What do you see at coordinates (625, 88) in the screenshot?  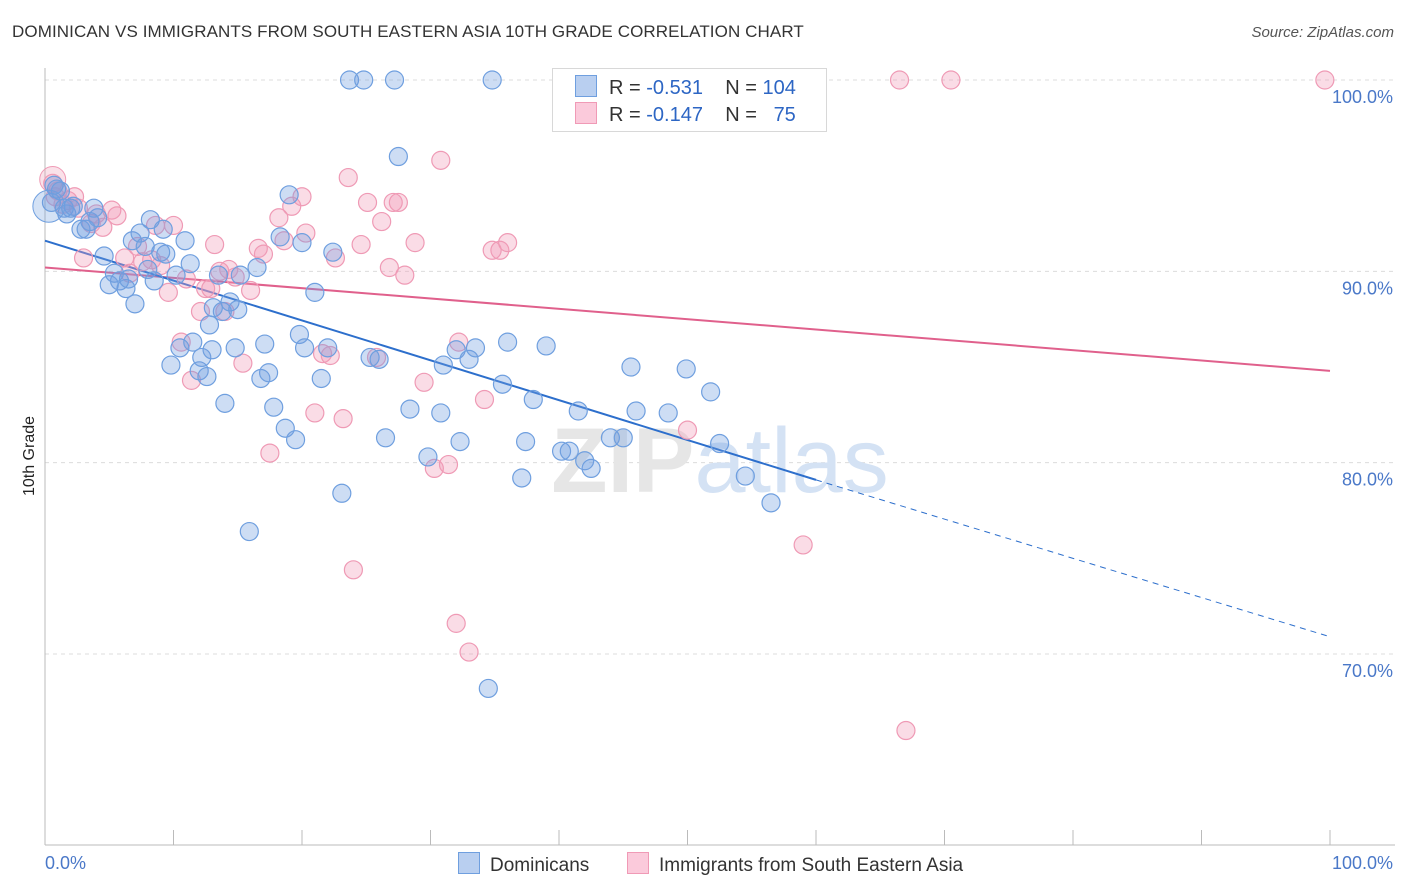 I see `legend-r-label: R =` at bounding box center [625, 88].